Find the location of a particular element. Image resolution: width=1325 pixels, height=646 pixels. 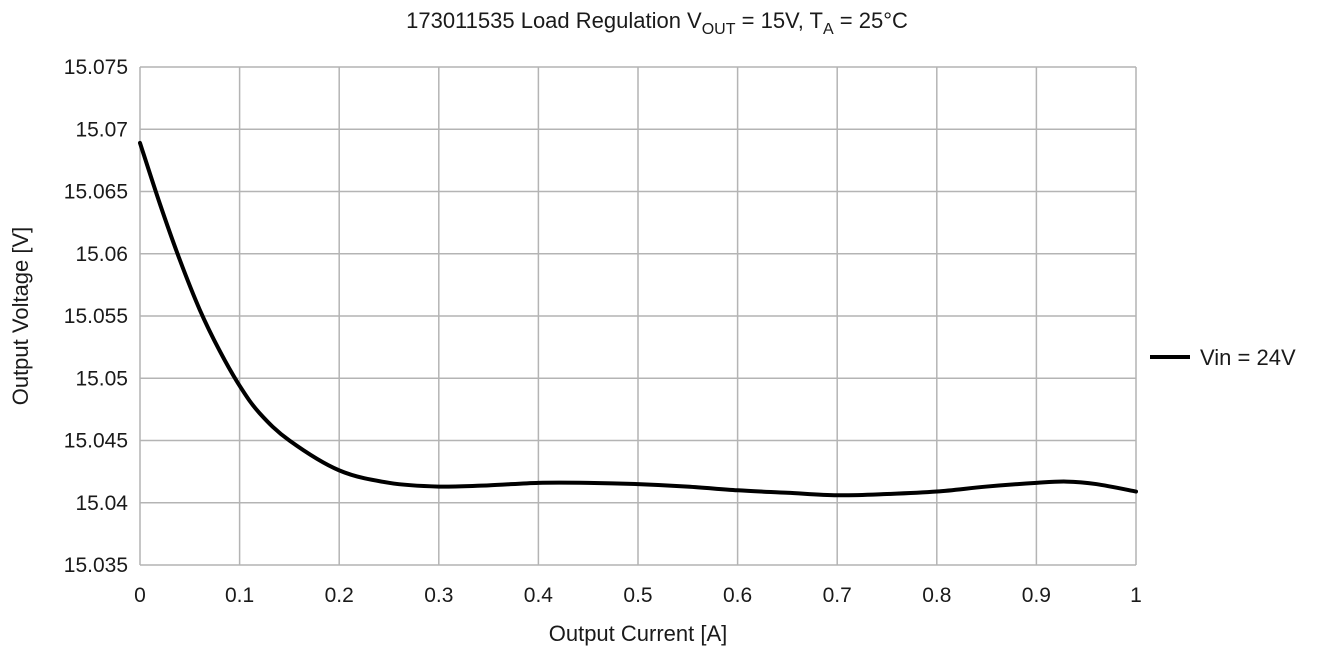

x-tick-label: 0.3 is located at coordinates (438, 595).